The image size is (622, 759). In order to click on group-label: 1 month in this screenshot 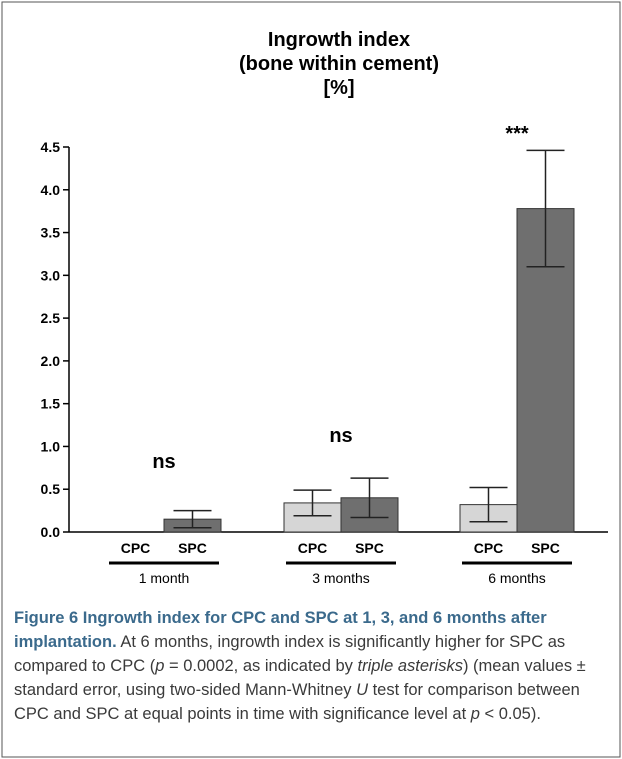, I will do `click(164, 578)`.